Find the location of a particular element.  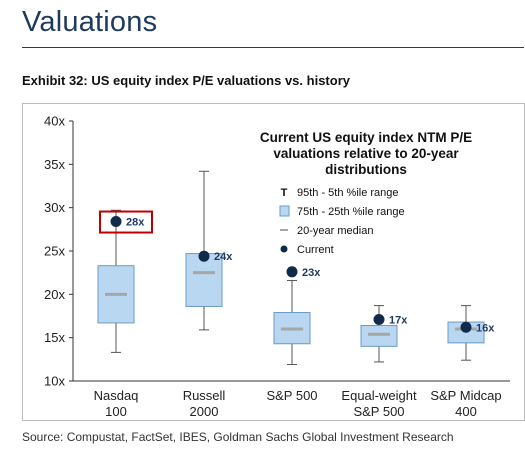

x-category-label: Equal-weight is located at coordinates (379, 395).